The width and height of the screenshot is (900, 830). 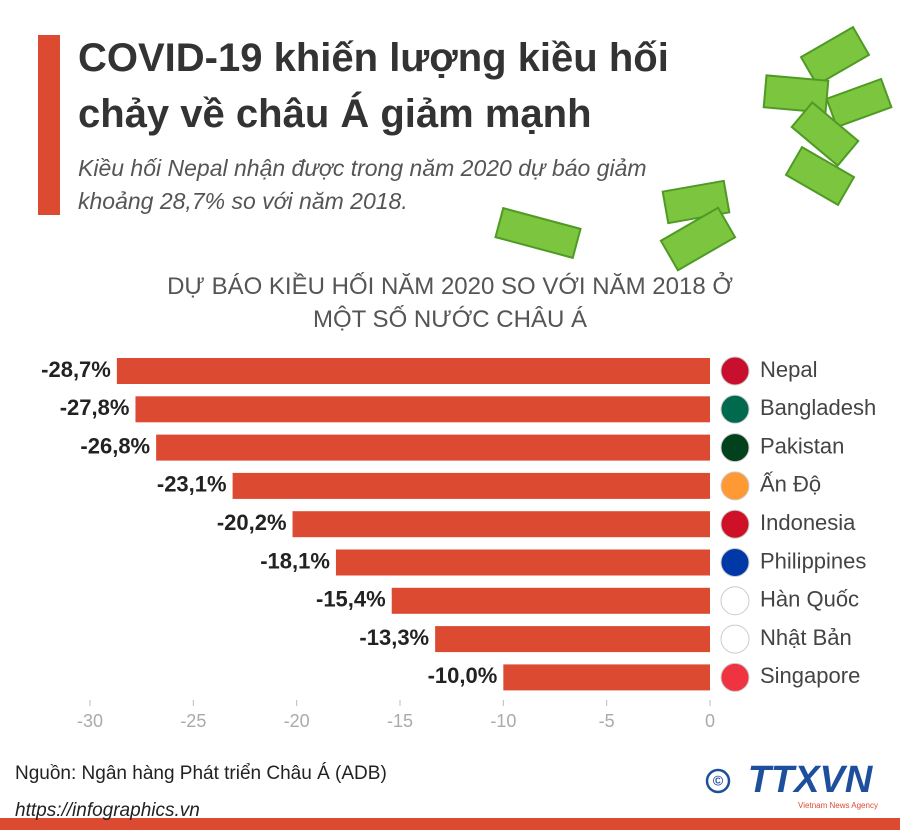 What do you see at coordinates (811, 780) in the screenshot?
I see `logo: TTXVN` at bounding box center [811, 780].